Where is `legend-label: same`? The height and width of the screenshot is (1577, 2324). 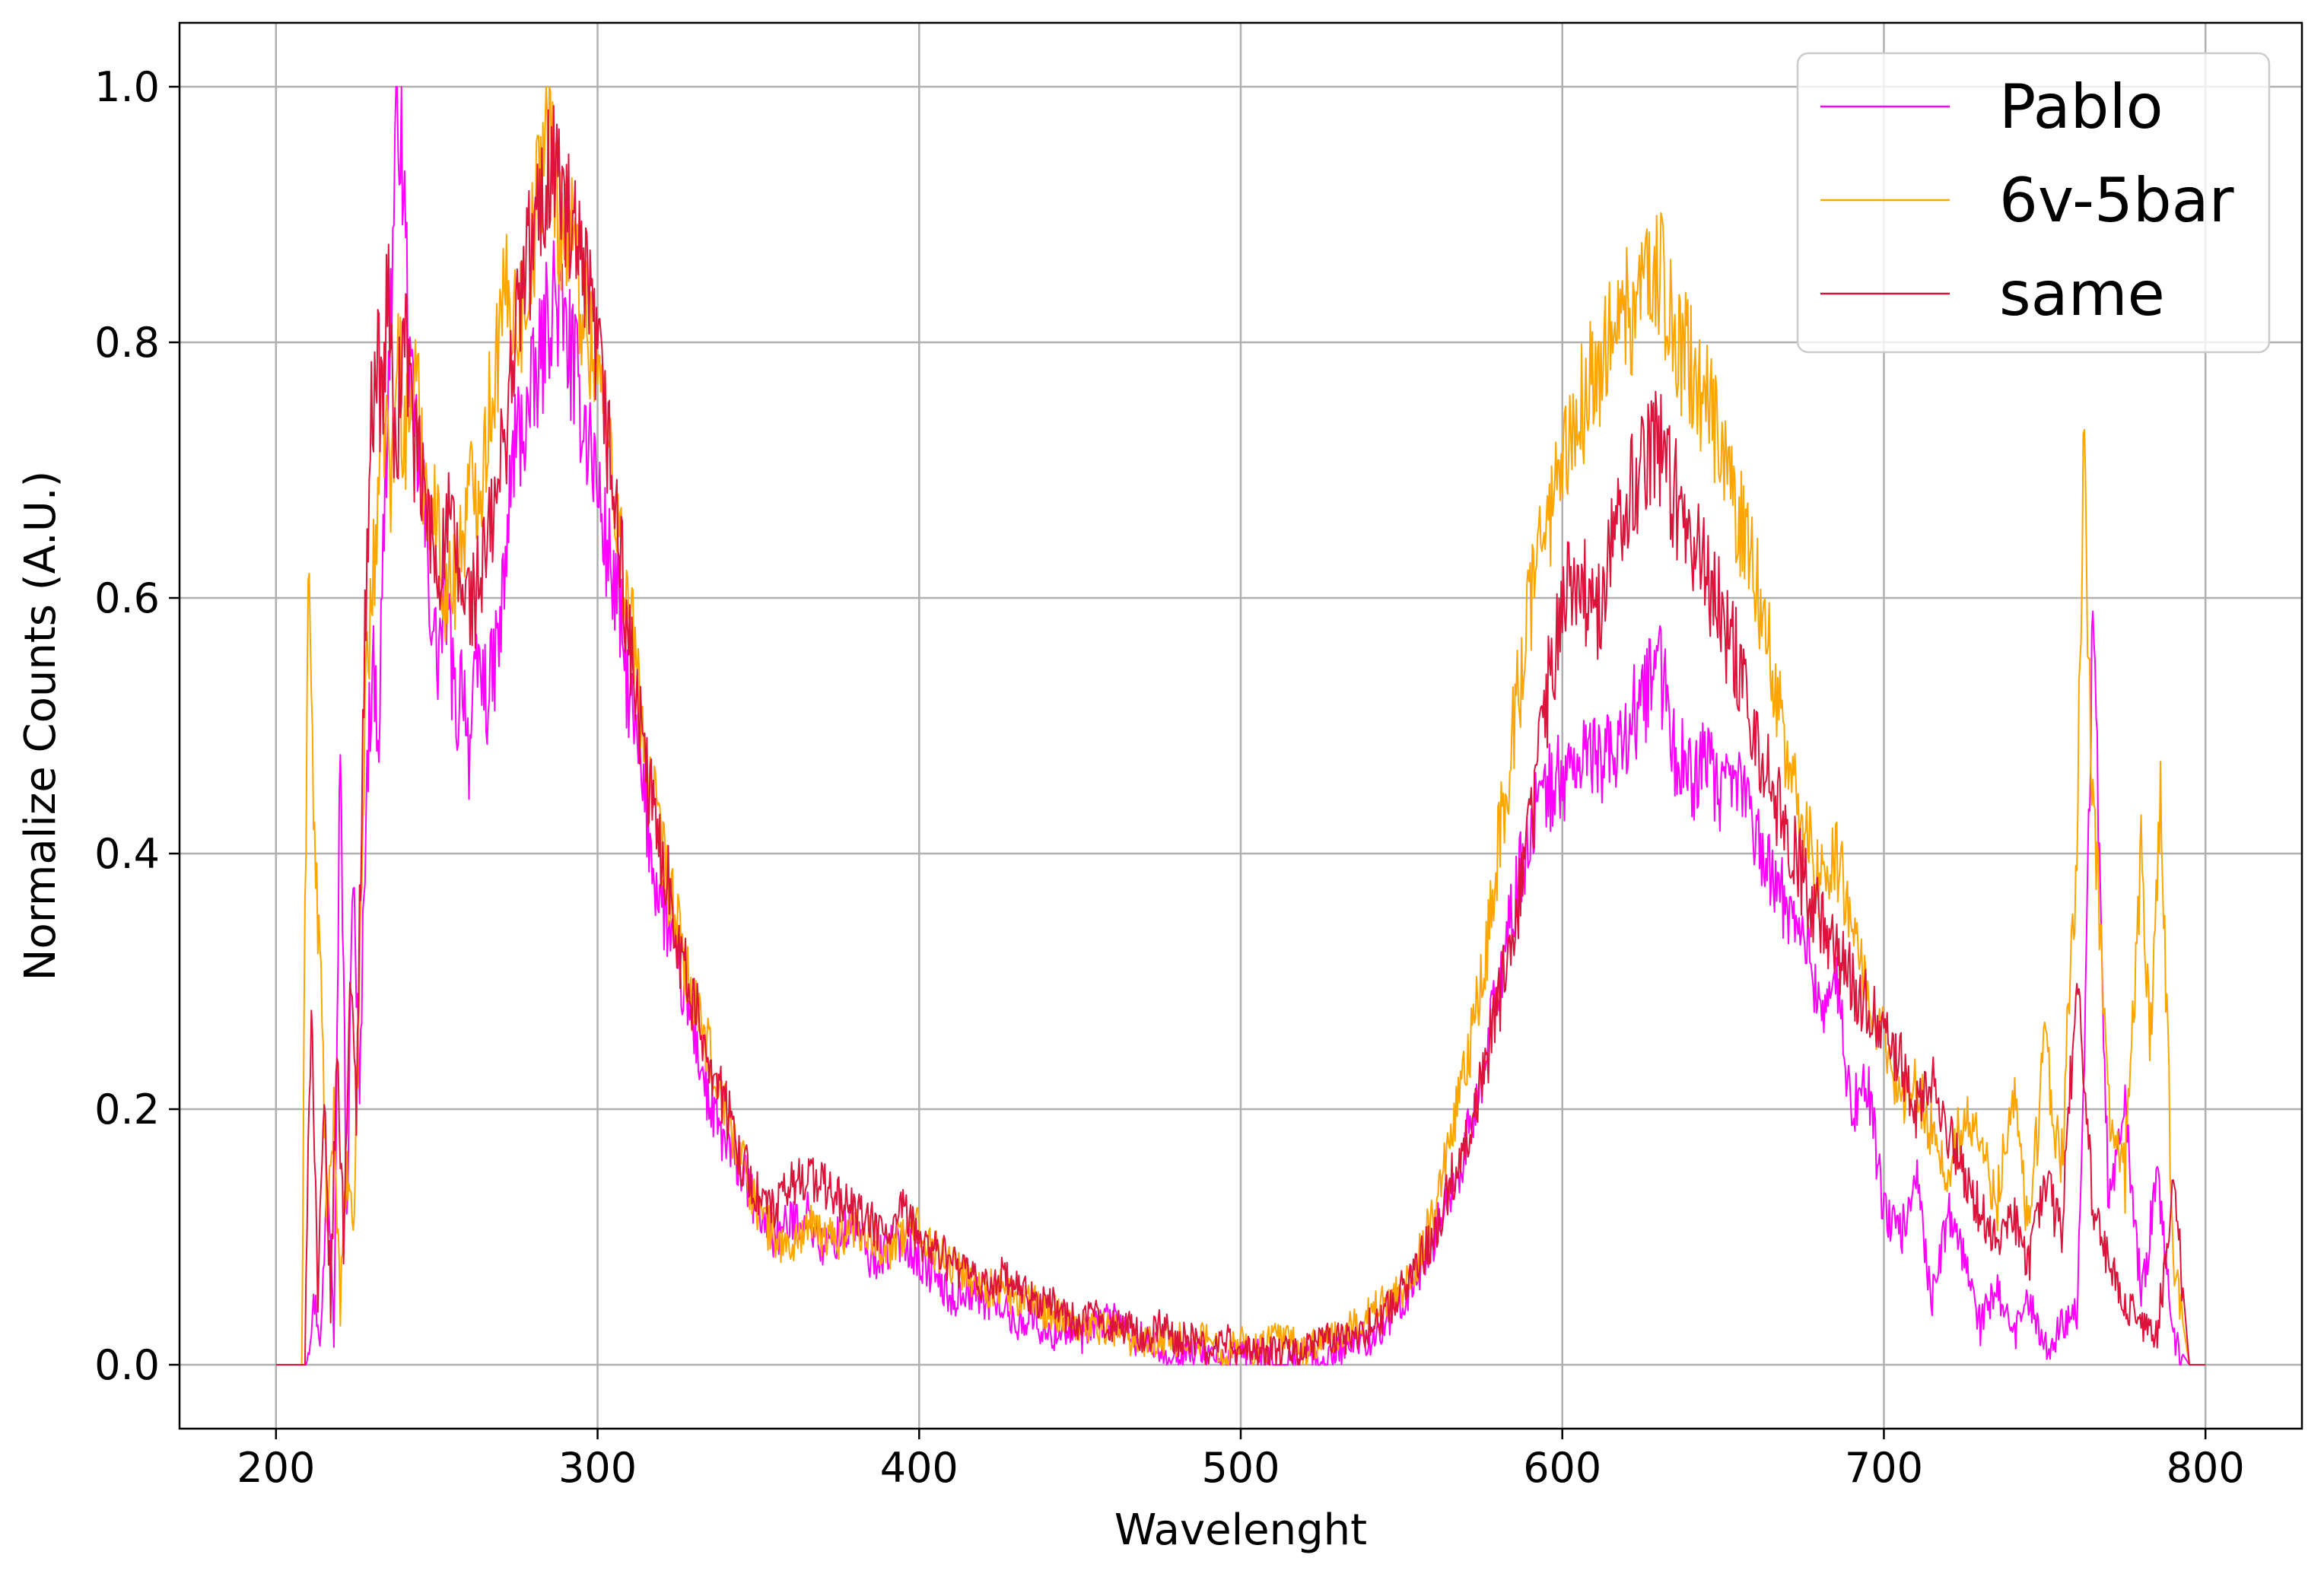 legend-label: same is located at coordinates (2082, 294).